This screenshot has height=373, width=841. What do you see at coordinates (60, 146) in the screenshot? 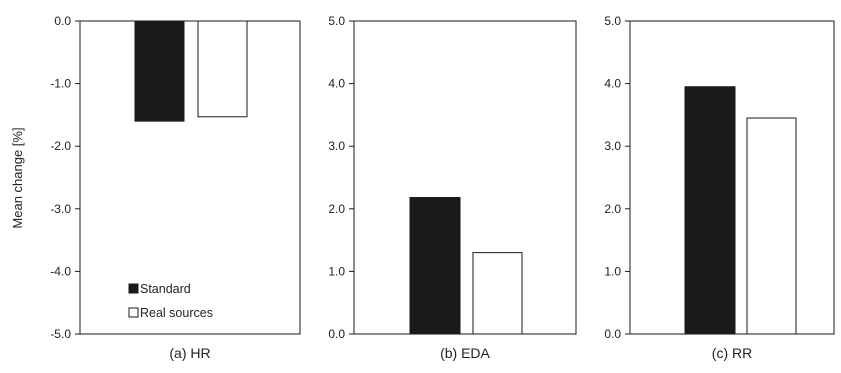
I see `y-tick-label-hr: -2.0` at bounding box center [60, 146].